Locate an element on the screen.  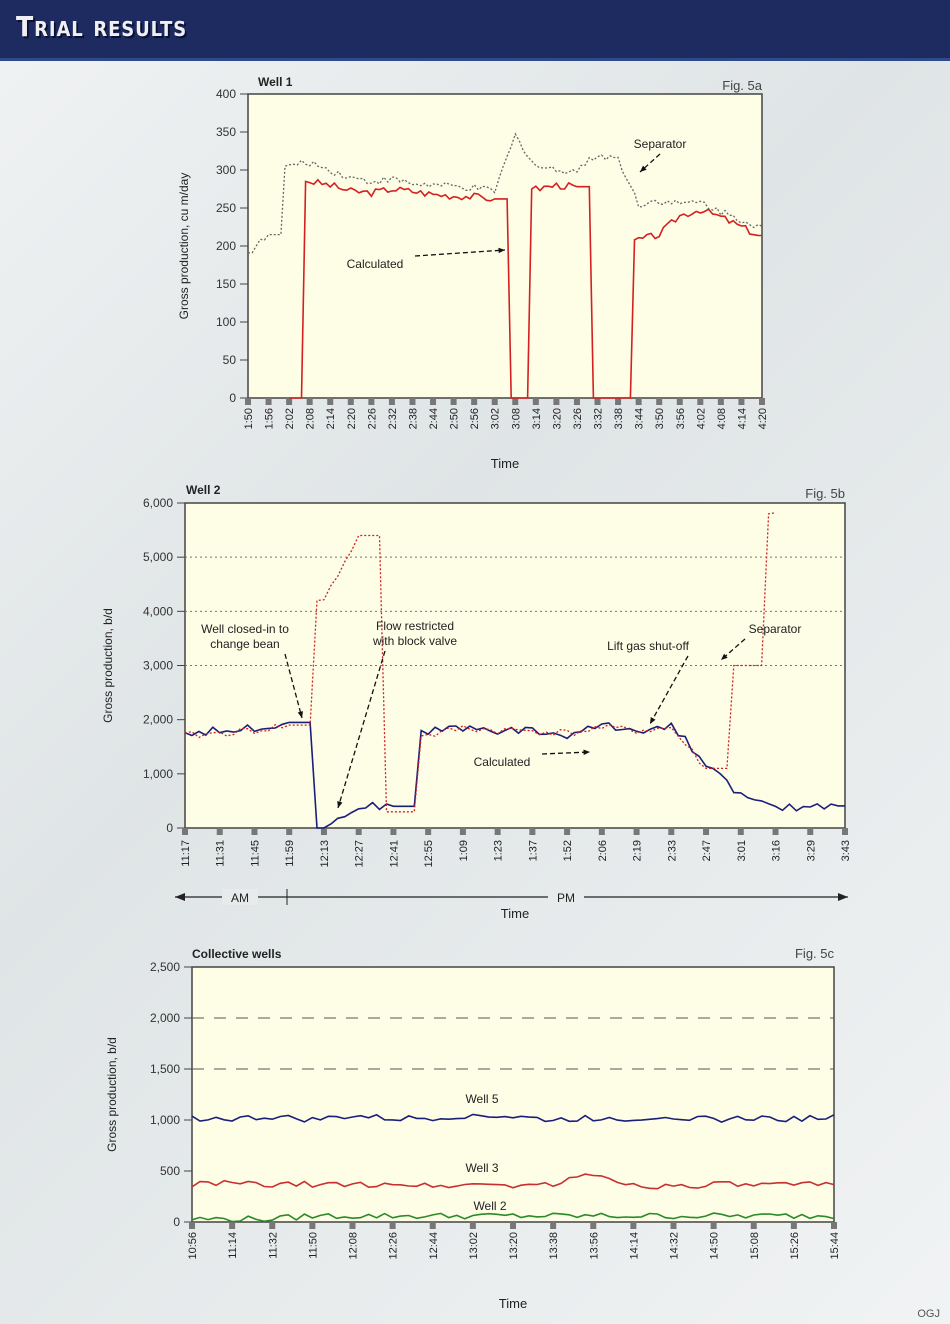
y-tick-label: 0 is located at coordinates (169, 828).